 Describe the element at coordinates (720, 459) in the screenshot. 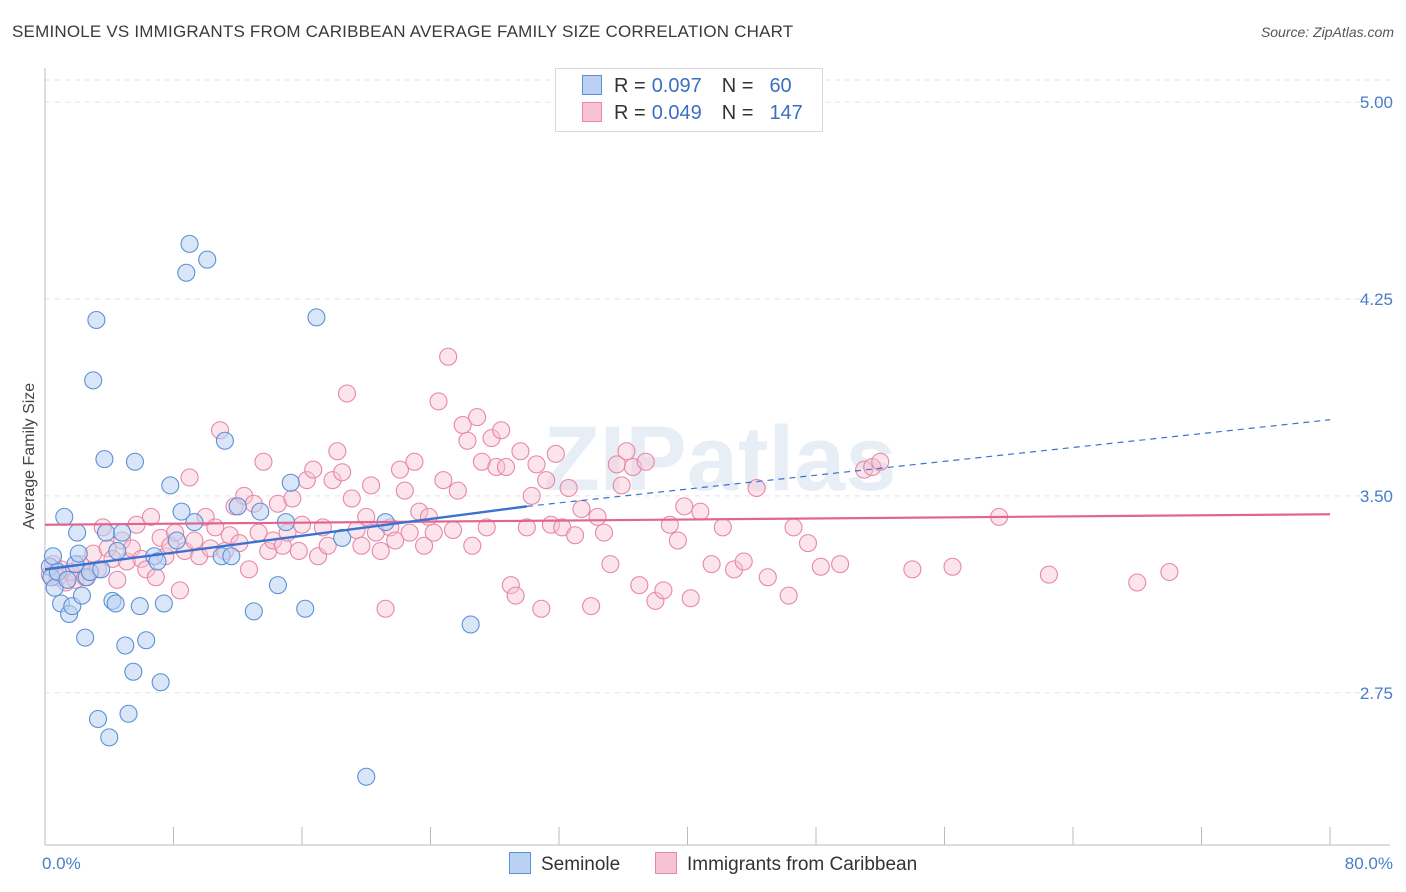

I see `watermark: ZIPatlas` at that location.